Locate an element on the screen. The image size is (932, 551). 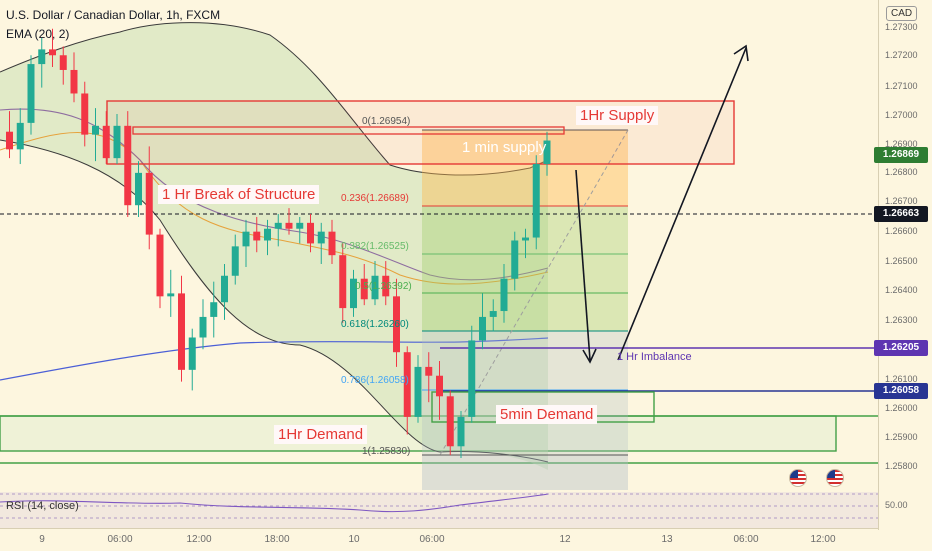
price-tick: 1.26800 is located at coordinates (901, 172).